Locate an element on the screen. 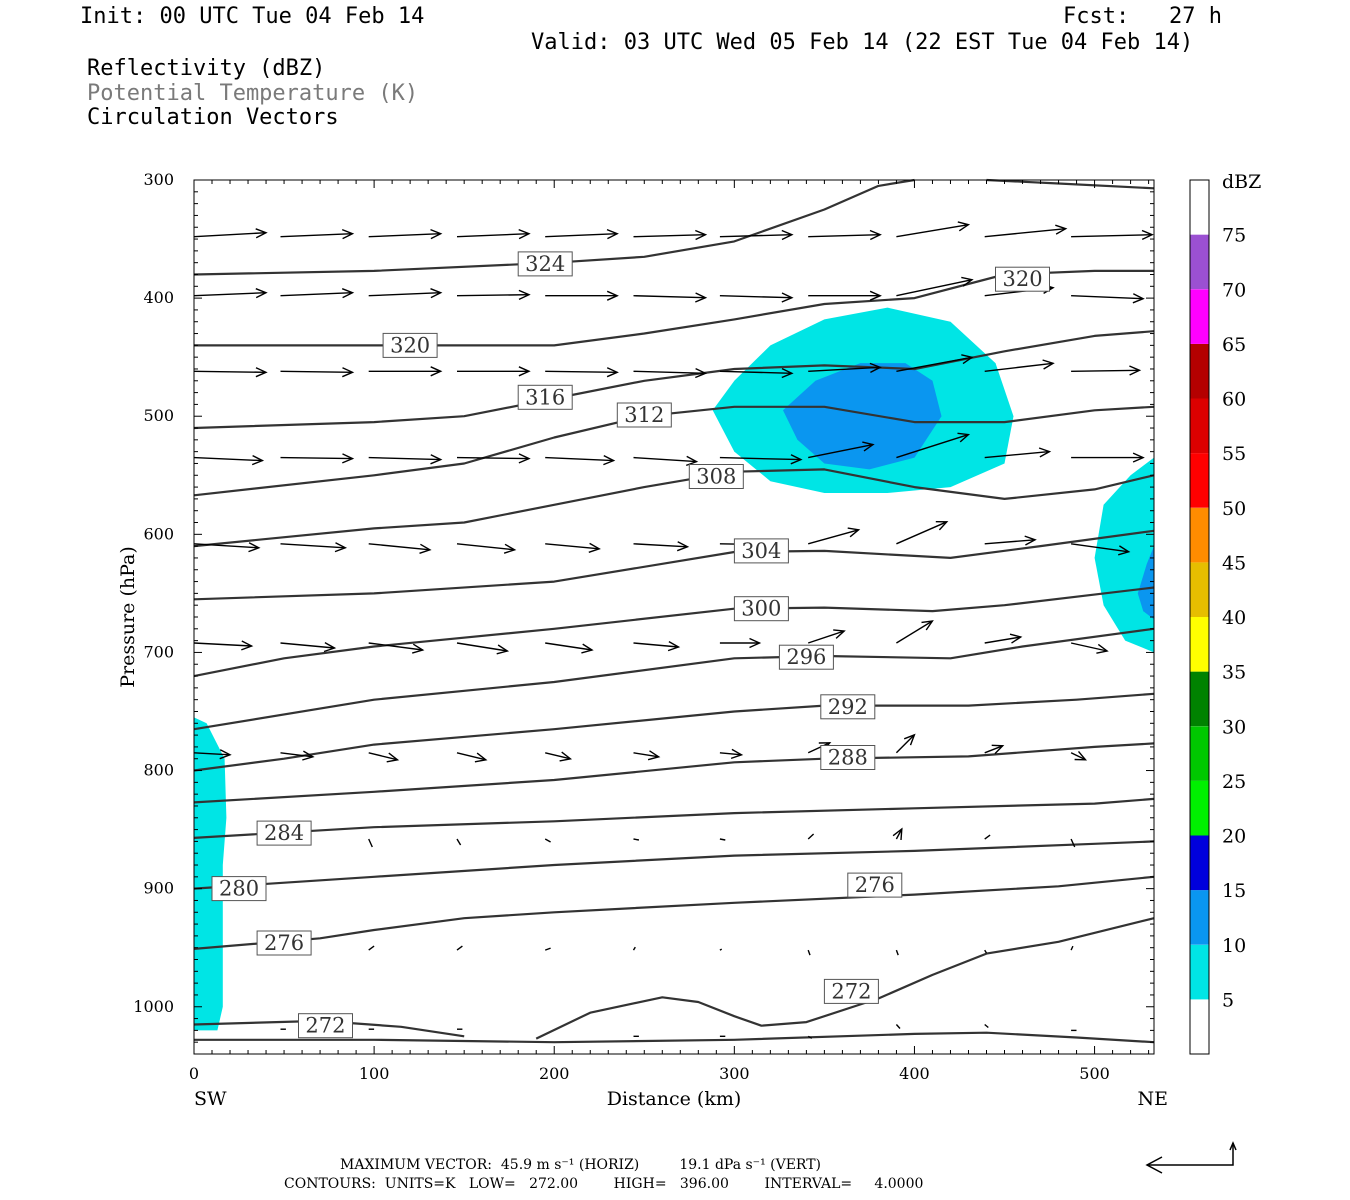 The width and height of the screenshot is (1350, 1200). x-axis-label: Distance (km) is located at coordinates (674, 1099).